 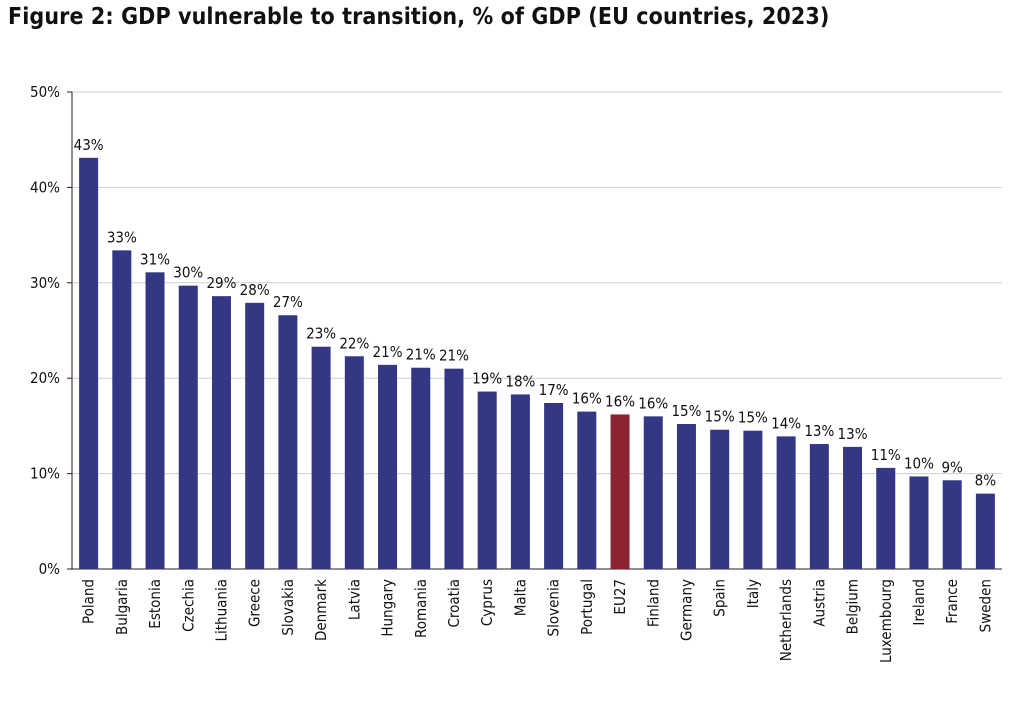 I want to click on x-tick-label: Ireland, so click(x=919, y=602).